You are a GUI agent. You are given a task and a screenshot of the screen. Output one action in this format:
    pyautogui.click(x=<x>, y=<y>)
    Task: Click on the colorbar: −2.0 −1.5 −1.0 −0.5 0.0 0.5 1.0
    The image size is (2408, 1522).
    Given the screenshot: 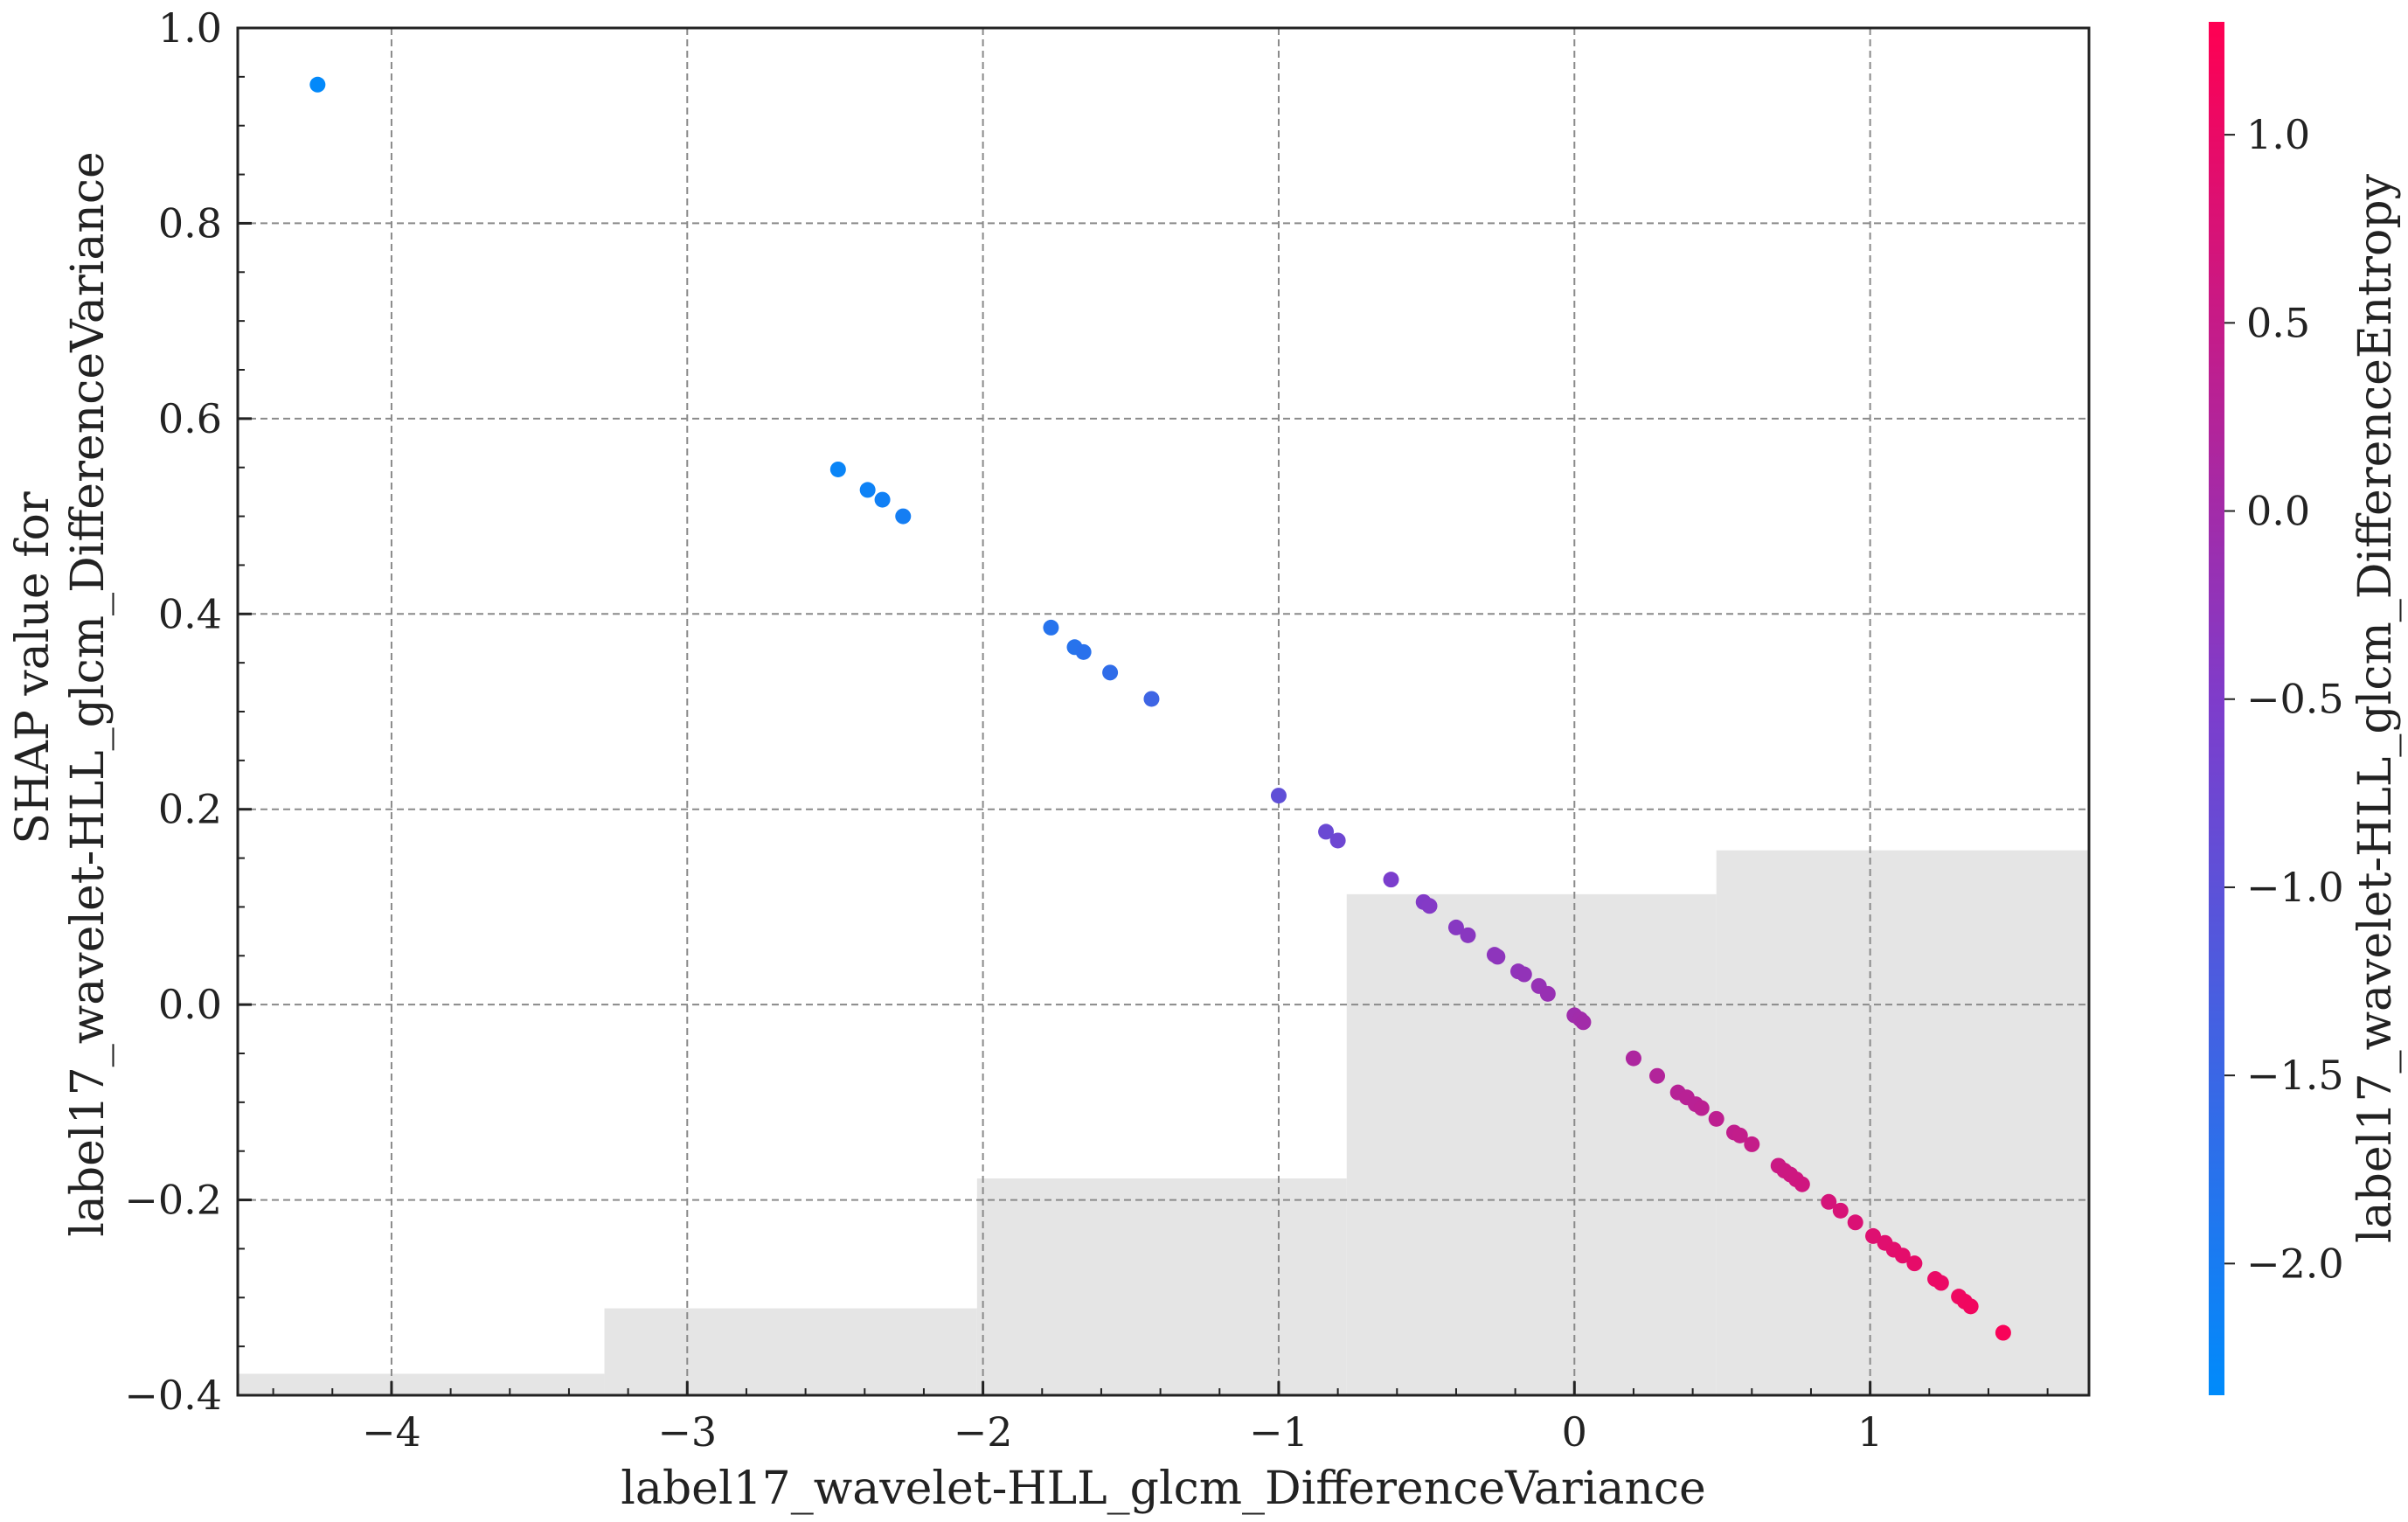 What is the action you would take?
    pyautogui.click(x=2277, y=709)
    